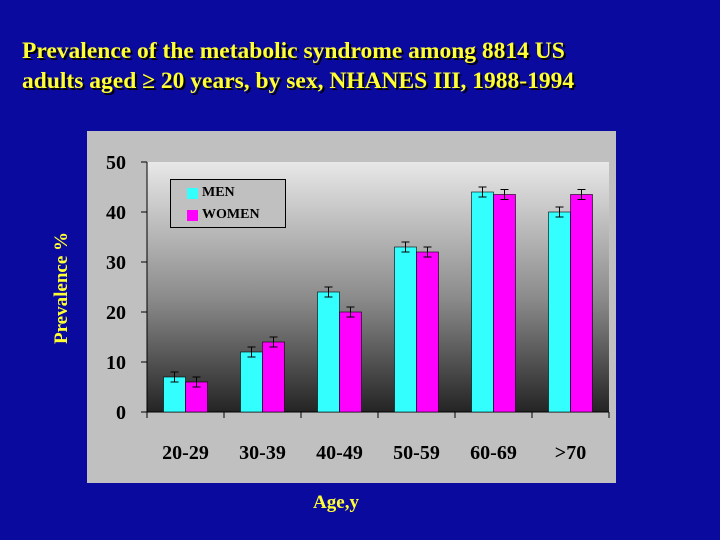 The width and height of the screenshot is (720, 540). Describe the element at coordinates (116, 163) in the screenshot. I see `y-tick-label: 50` at that location.